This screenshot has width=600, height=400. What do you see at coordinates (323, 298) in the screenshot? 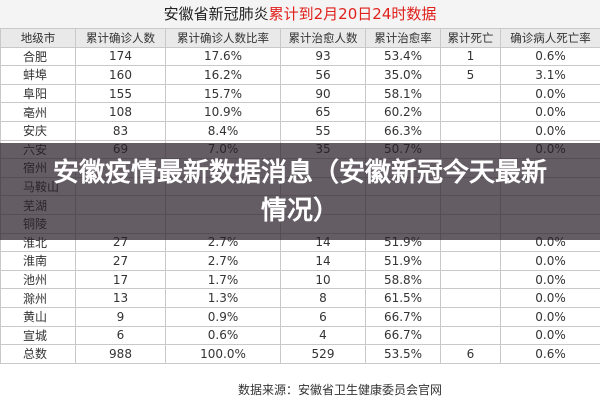
I see `table-cell: 8` at bounding box center [323, 298].